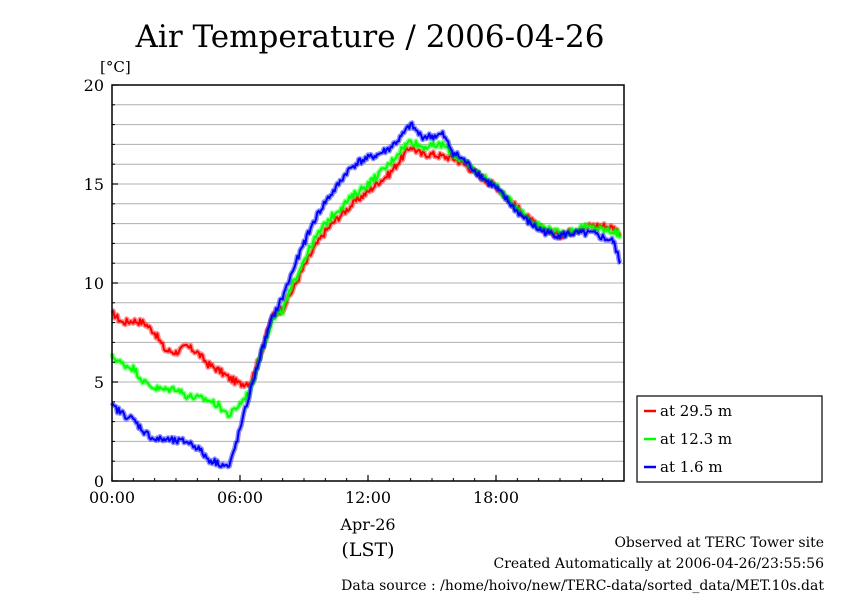 This screenshot has width=842, height=595. I want to click on legend-box, so click(729, 439).